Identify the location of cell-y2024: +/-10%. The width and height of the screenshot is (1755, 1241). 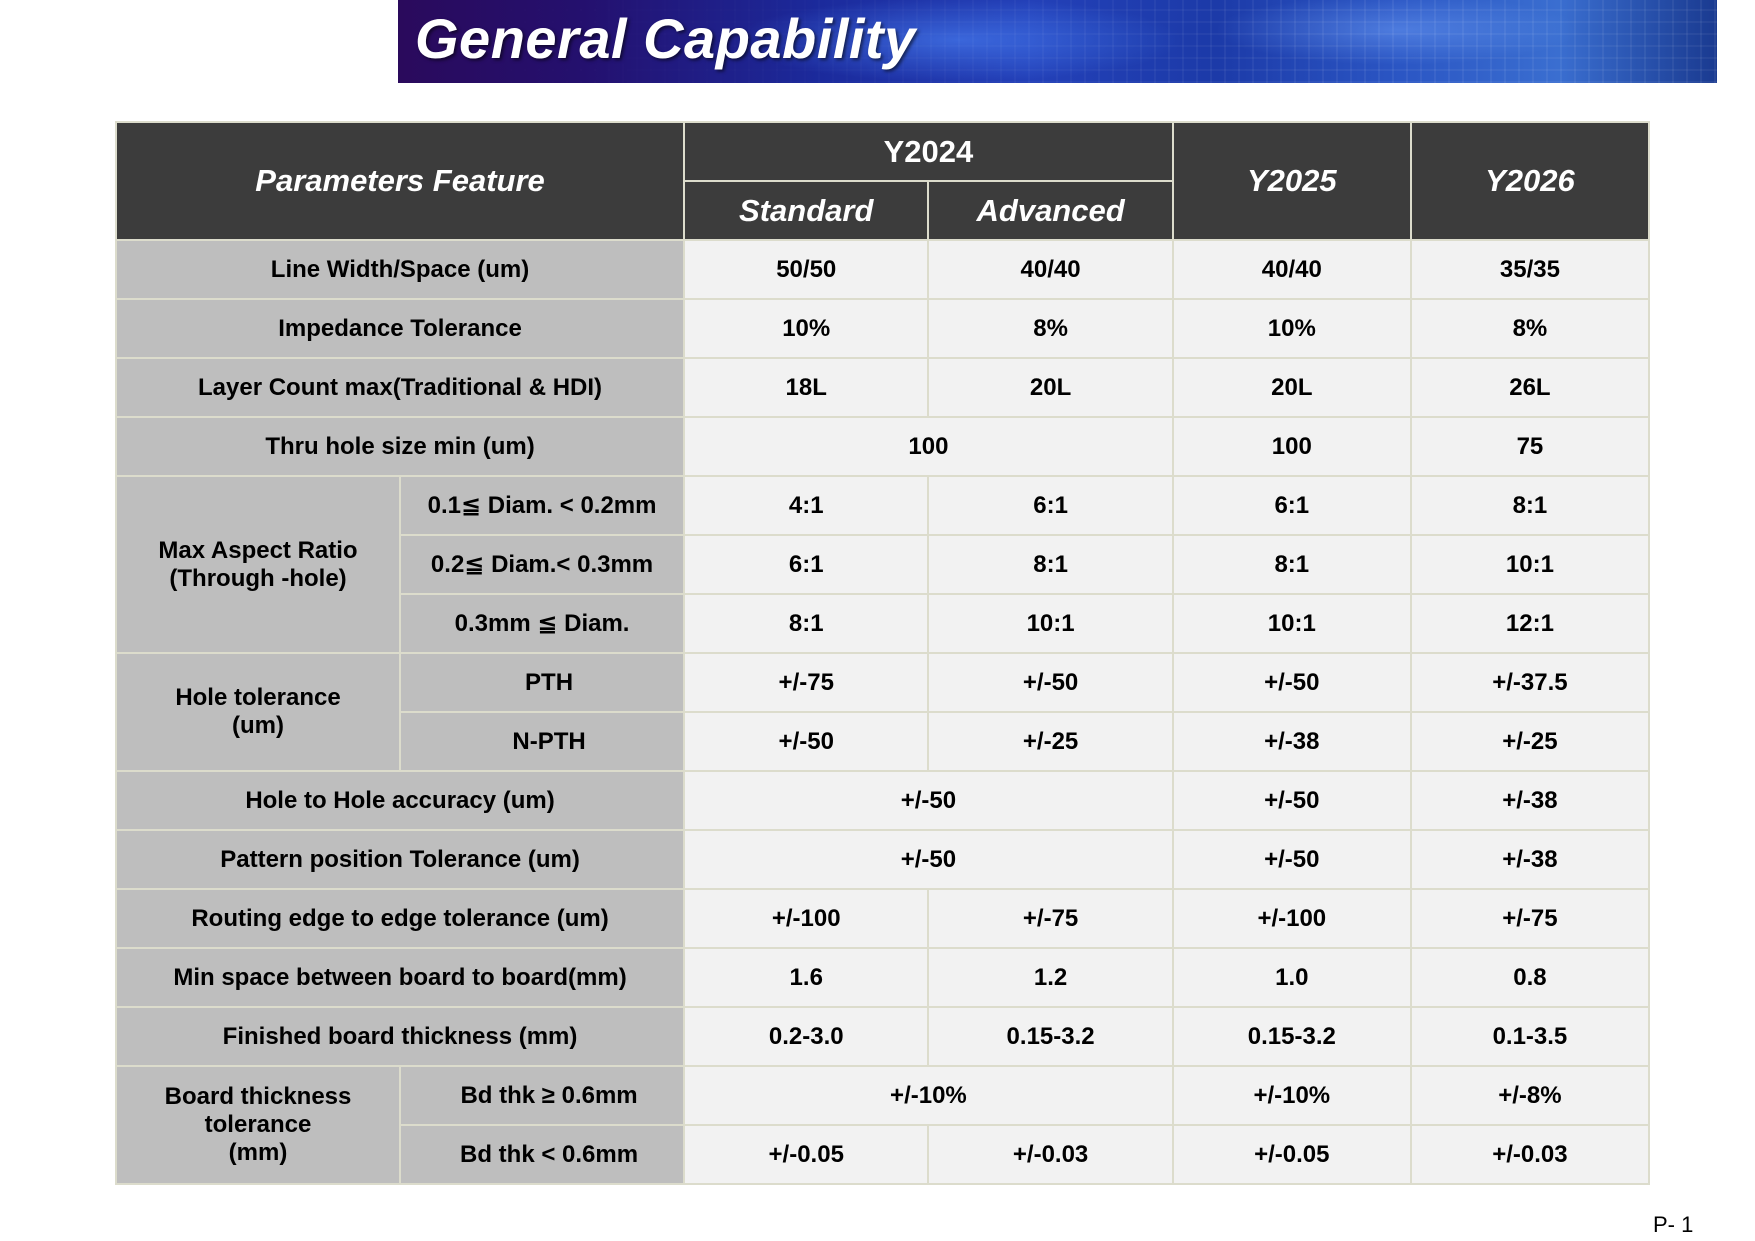
(928, 1095).